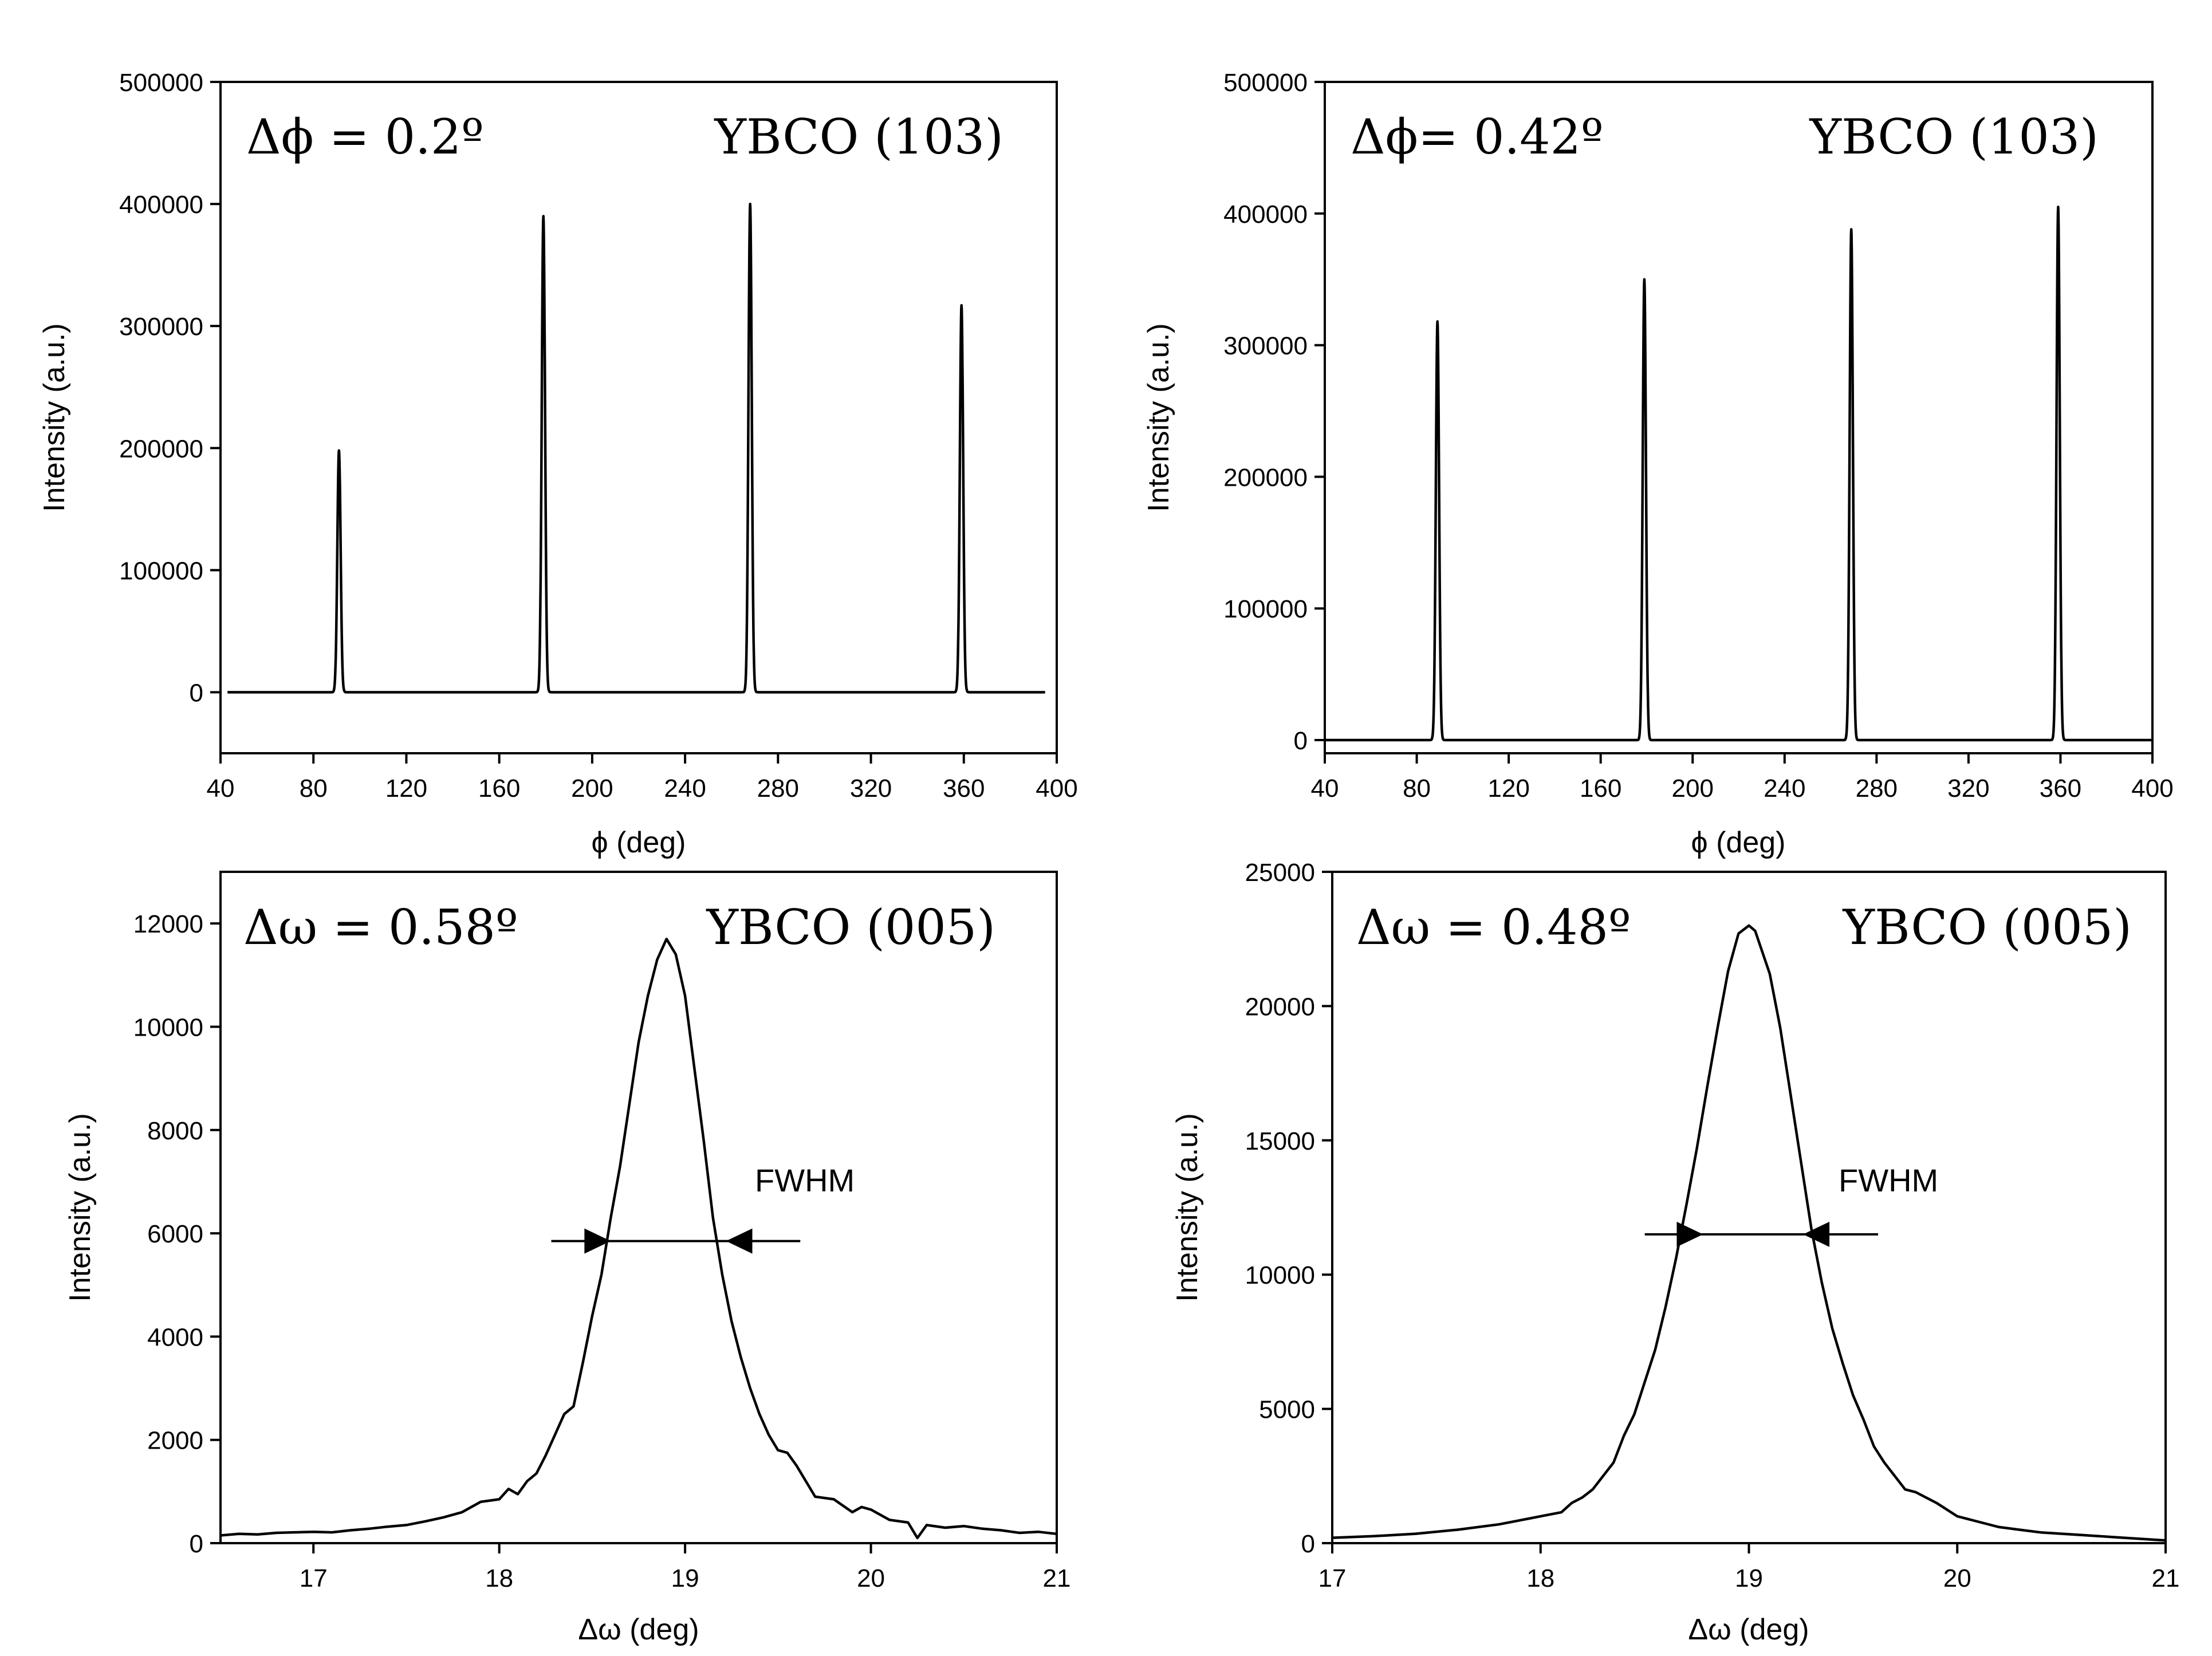  I want to click on y-tick-label: 15000, so click(1280, 1141).